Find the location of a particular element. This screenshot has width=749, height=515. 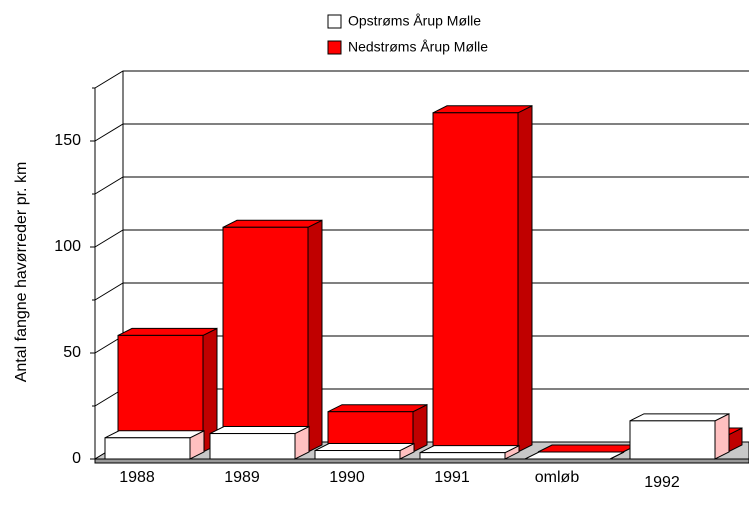

y-tick-label: 100 is located at coordinates (67, 246).